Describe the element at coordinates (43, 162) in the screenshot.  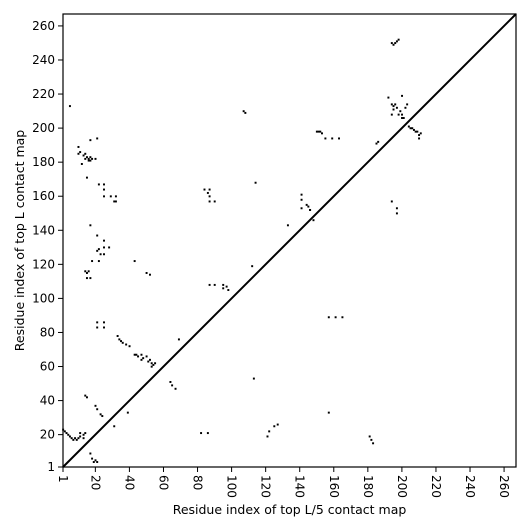
I see `y-tick-label: 180` at that location.